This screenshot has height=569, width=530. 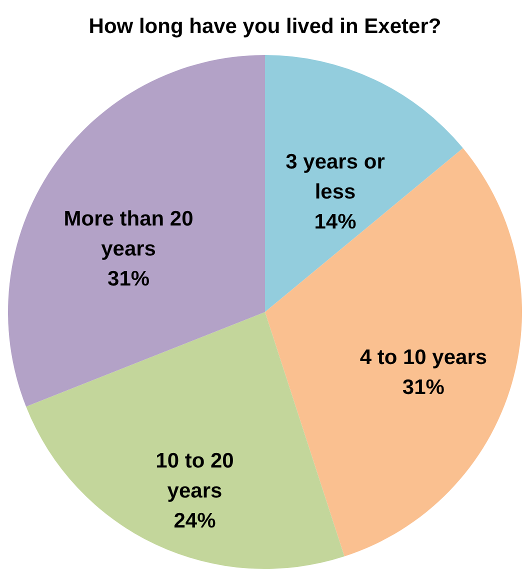 What do you see at coordinates (195, 520) in the screenshot?
I see `data-label: 24%` at bounding box center [195, 520].